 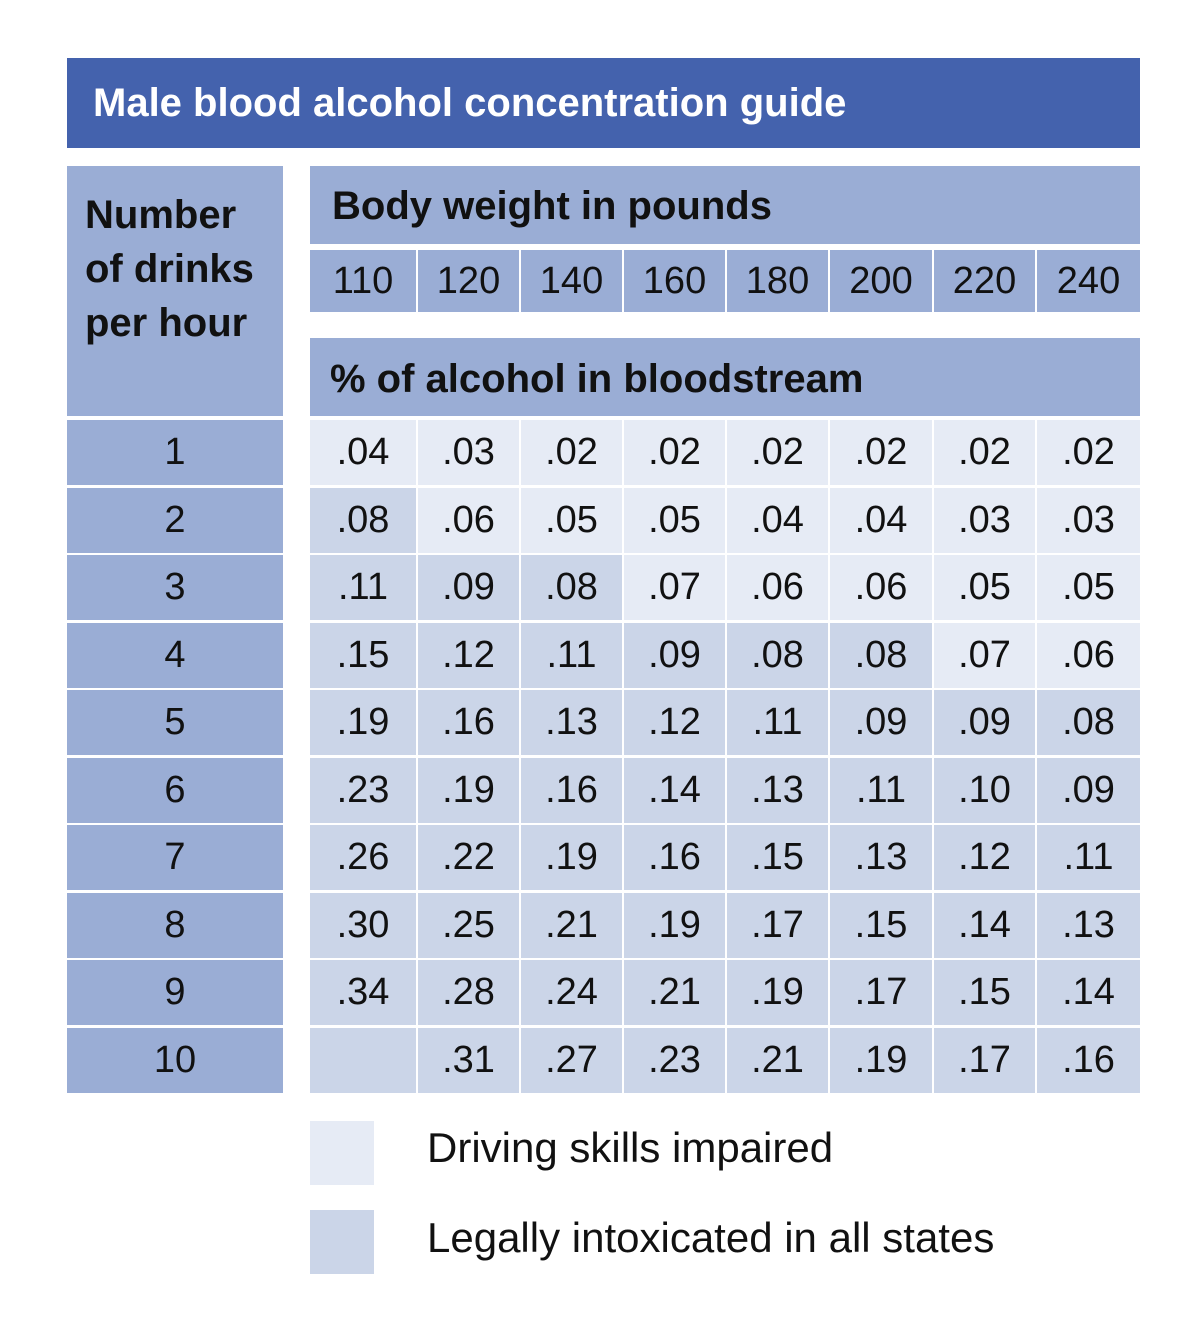 I want to click on row-header-line-1: Number, so click(x=161, y=215).